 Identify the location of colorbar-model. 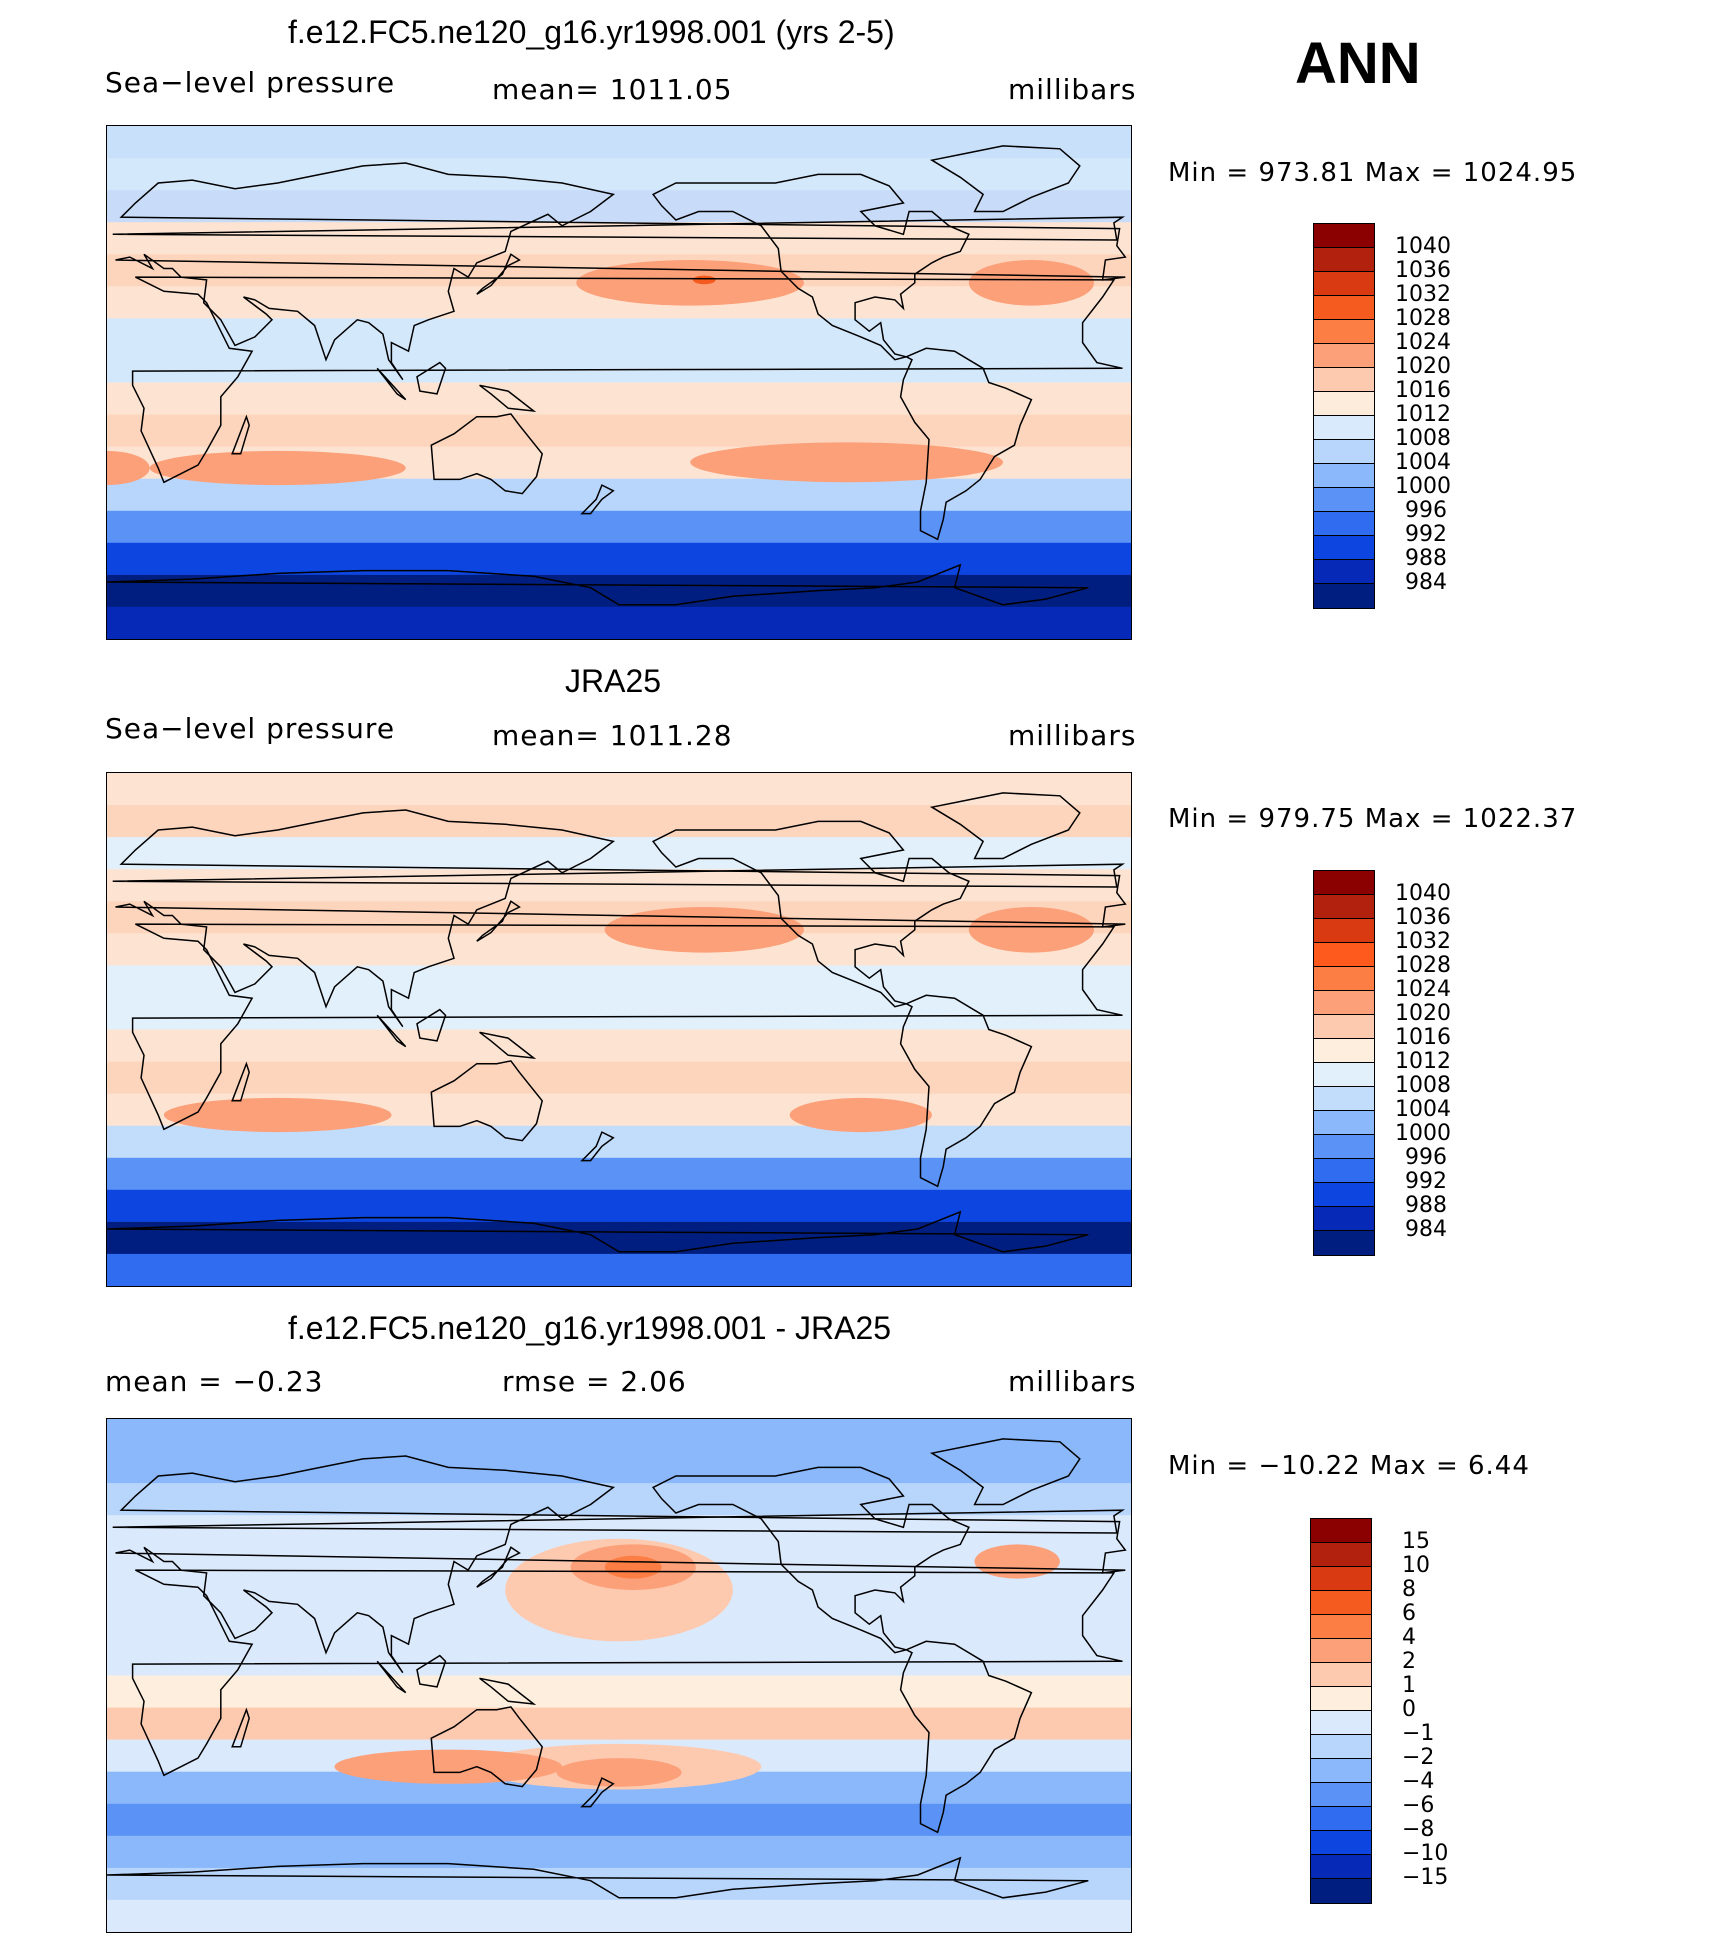
(1344, 416).